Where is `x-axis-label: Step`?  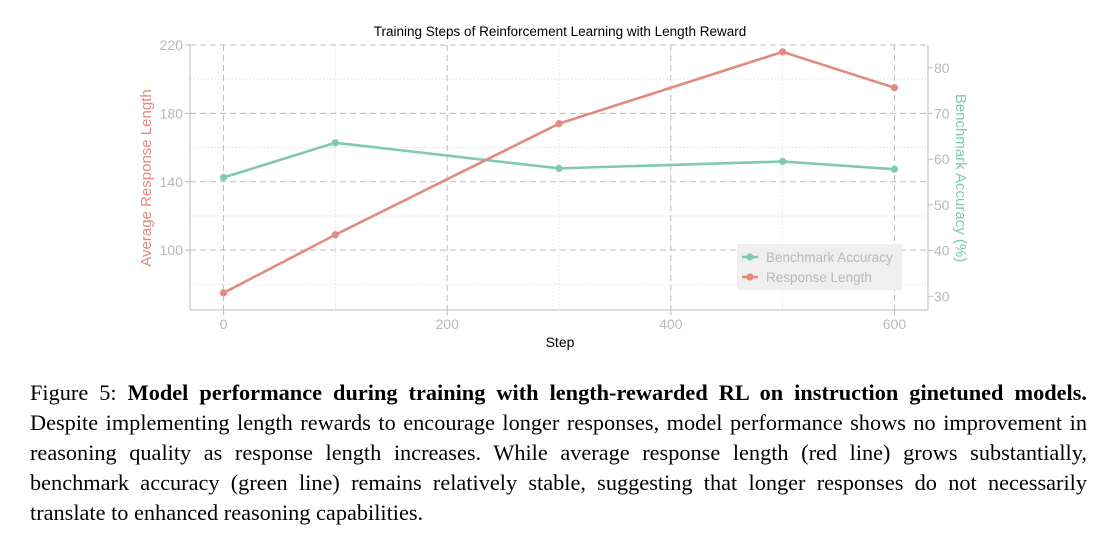
x-axis-label: Step is located at coordinates (560, 342).